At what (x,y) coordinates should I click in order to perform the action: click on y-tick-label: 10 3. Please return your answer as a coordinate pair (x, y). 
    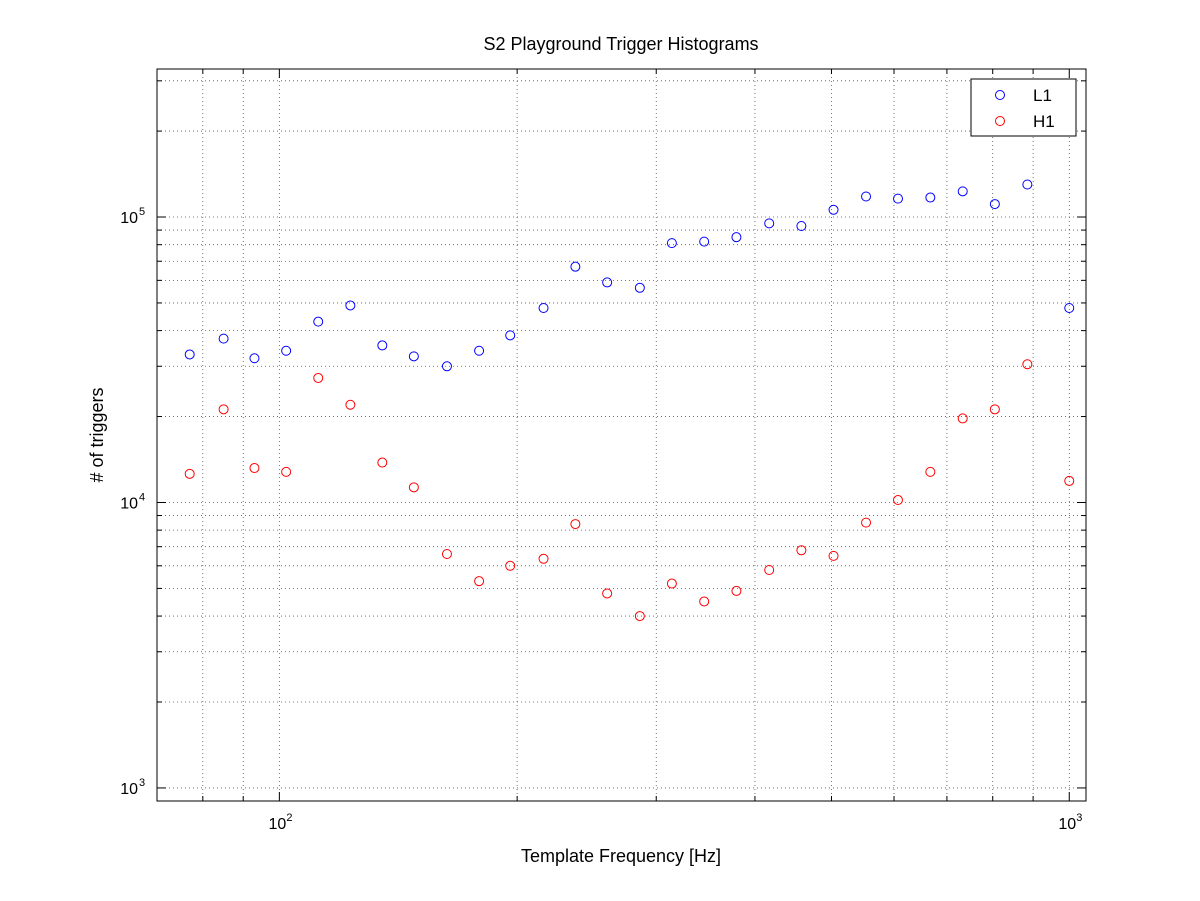
    Looking at the image, I should click on (132, 787).